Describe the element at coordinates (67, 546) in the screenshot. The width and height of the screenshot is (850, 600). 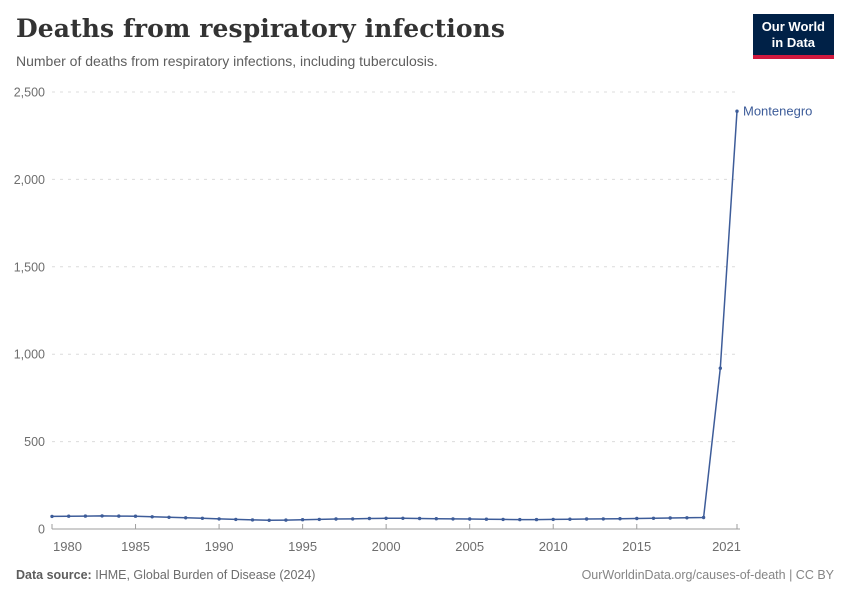
I see `x-tick-label: 1980` at that location.